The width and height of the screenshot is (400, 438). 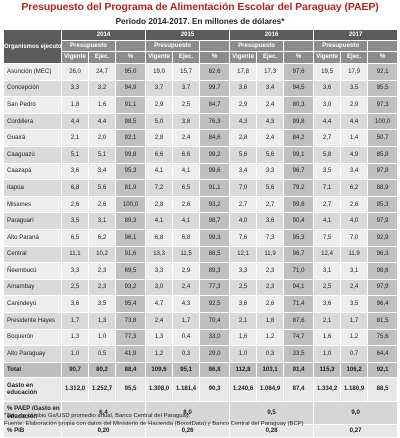 What do you see at coordinates (159, 154) in the screenshot?
I see `vigente-cell: 6,6` at bounding box center [159, 154].